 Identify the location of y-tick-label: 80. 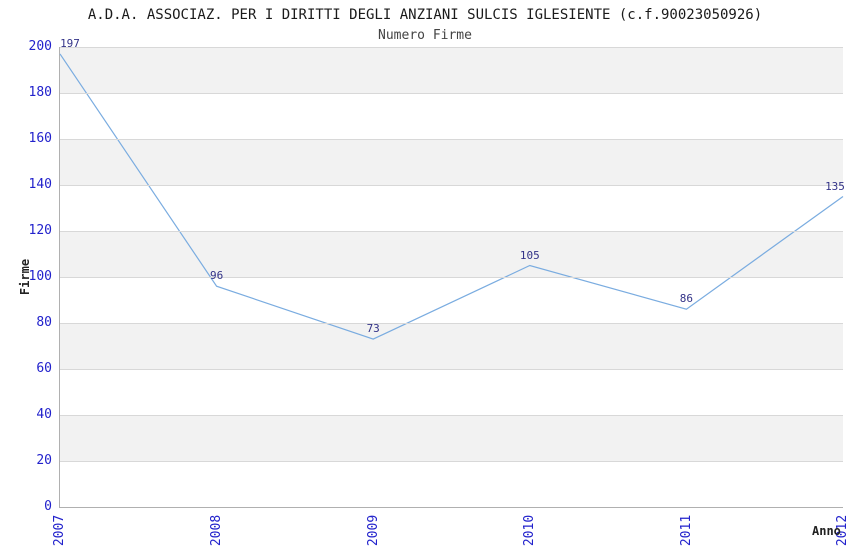
(44, 322).